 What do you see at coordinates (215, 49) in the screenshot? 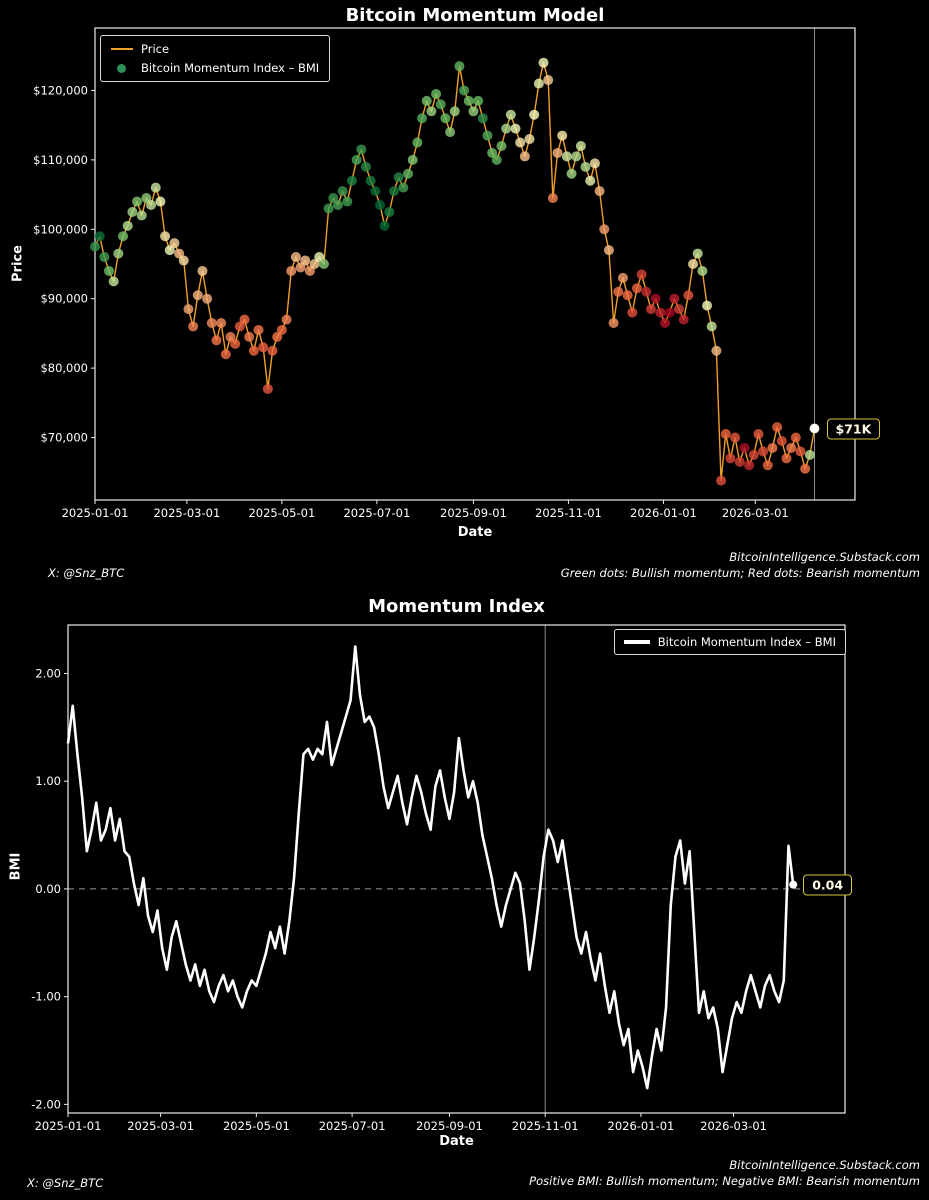
I see `legend-item-price: Price` at bounding box center [215, 49].